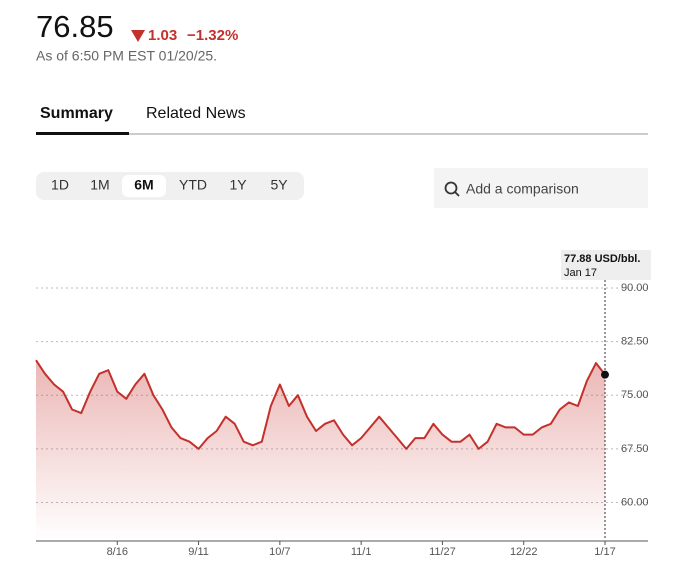 The width and height of the screenshot is (680, 578). Describe the element at coordinates (193, 185) in the screenshot. I see `range-button: YTD` at that location.